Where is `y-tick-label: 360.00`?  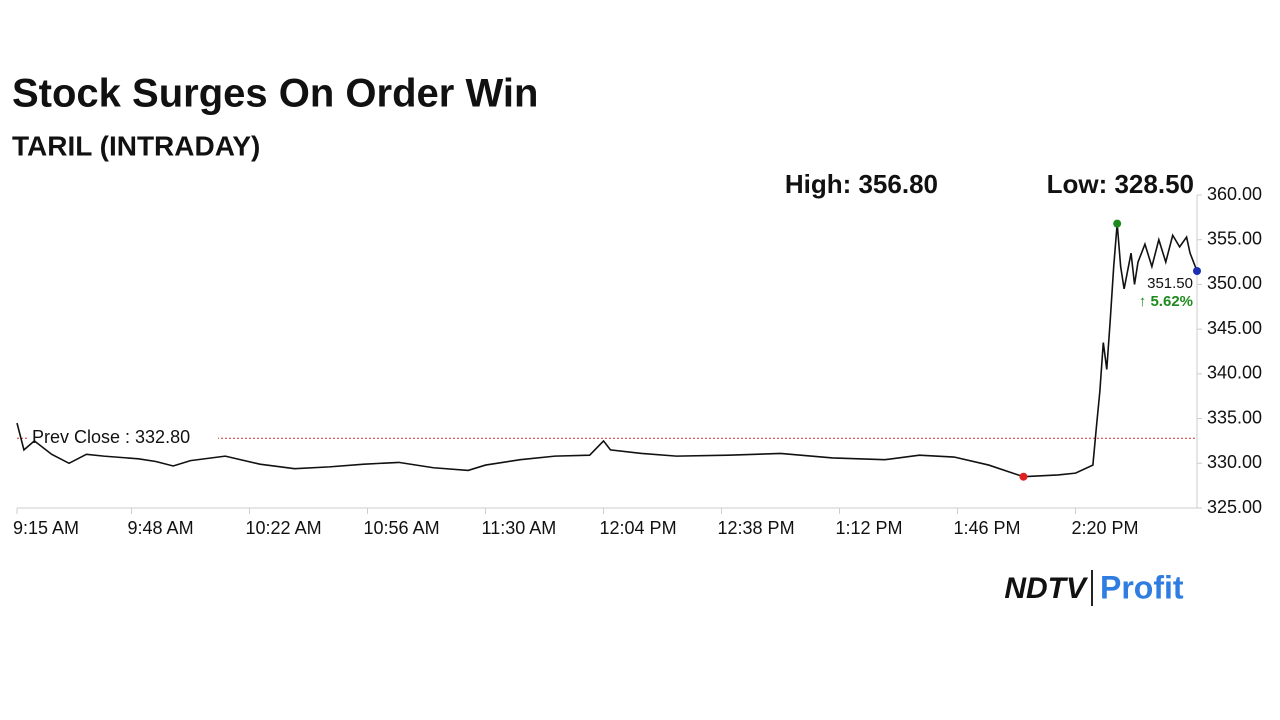 y-tick-label: 360.00 is located at coordinates (1234, 194).